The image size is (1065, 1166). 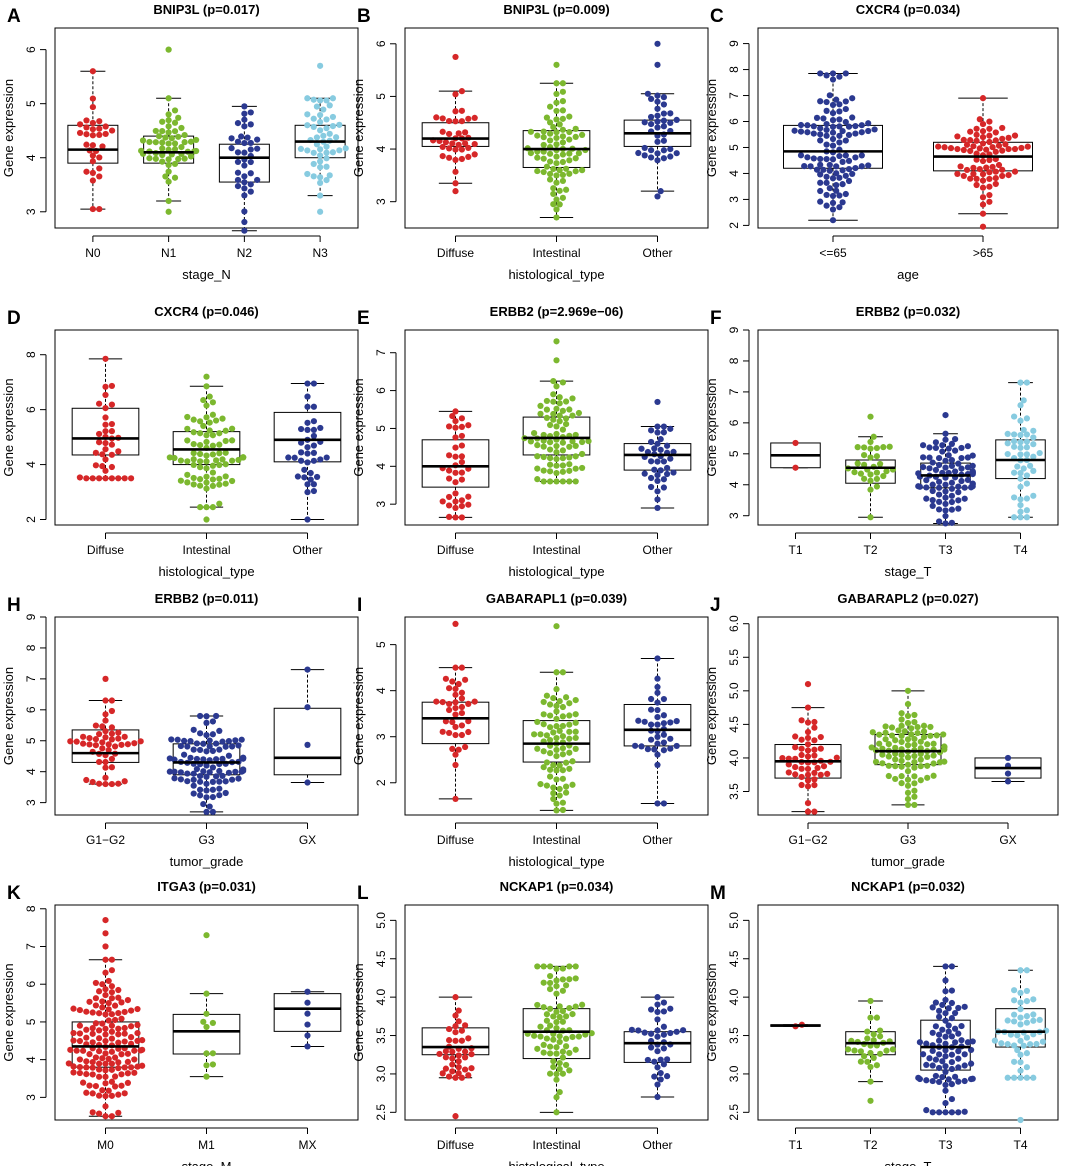 I want to click on x-tick-label: T2, so click(x=870, y=1145).